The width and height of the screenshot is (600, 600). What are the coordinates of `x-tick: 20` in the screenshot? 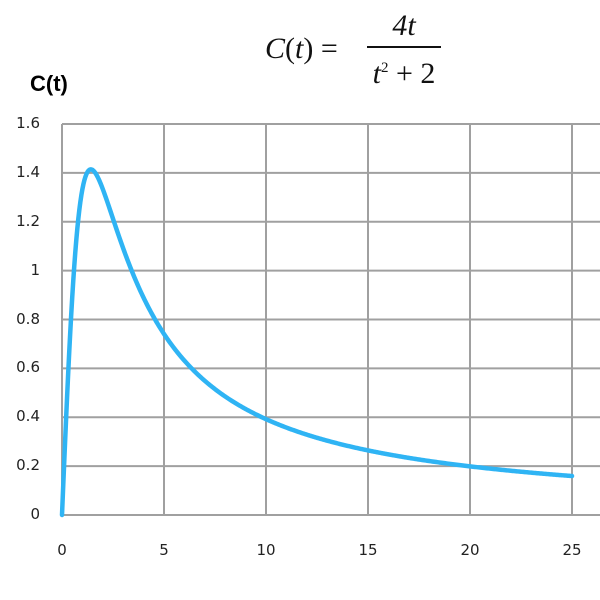 It's located at (470, 550).